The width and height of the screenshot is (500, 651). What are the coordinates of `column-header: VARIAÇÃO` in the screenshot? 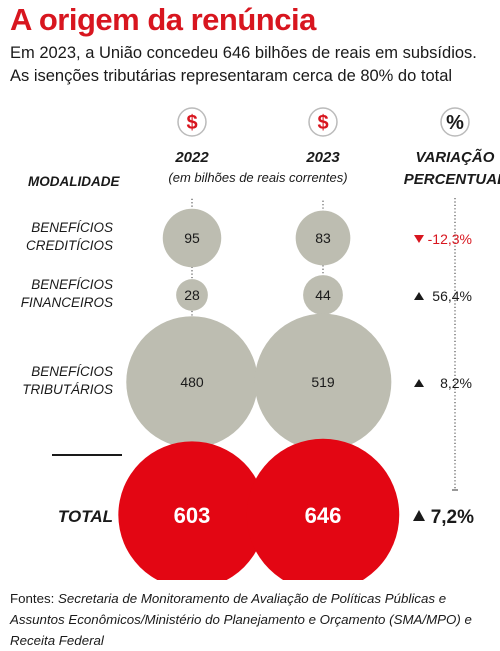 It's located at (455, 157).